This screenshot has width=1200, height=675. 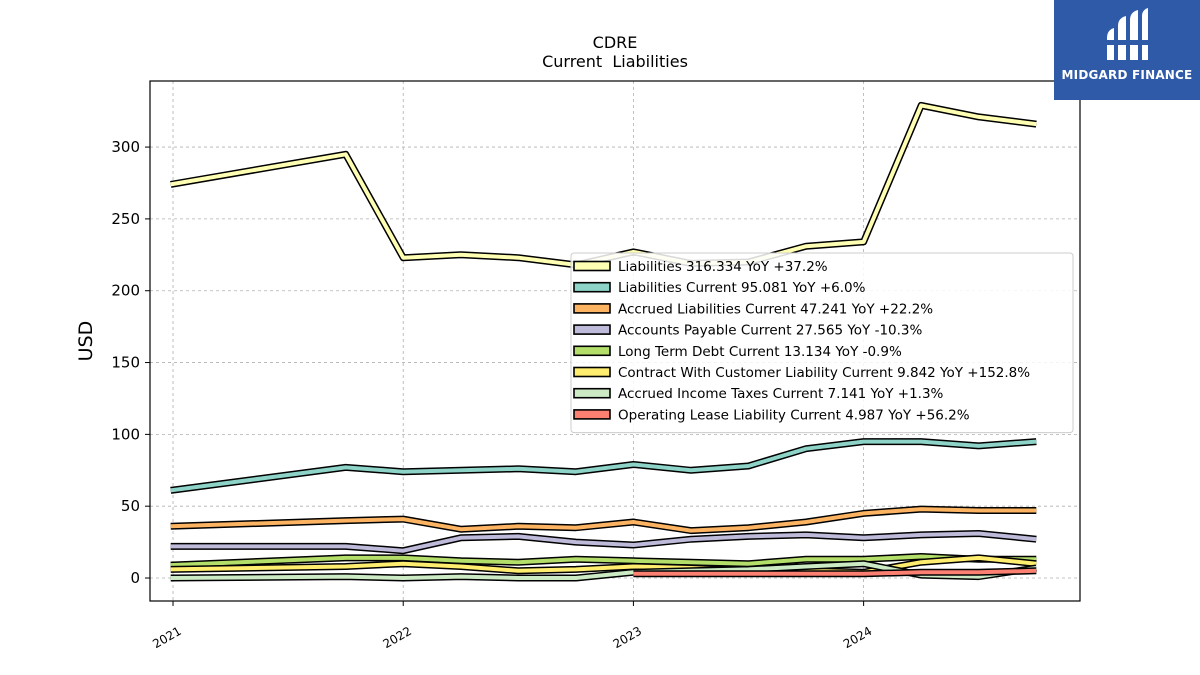 What do you see at coordinates (135, 578) in the screenshot?
I see `y-tick-label: 0` at bounding box center [135, 578].